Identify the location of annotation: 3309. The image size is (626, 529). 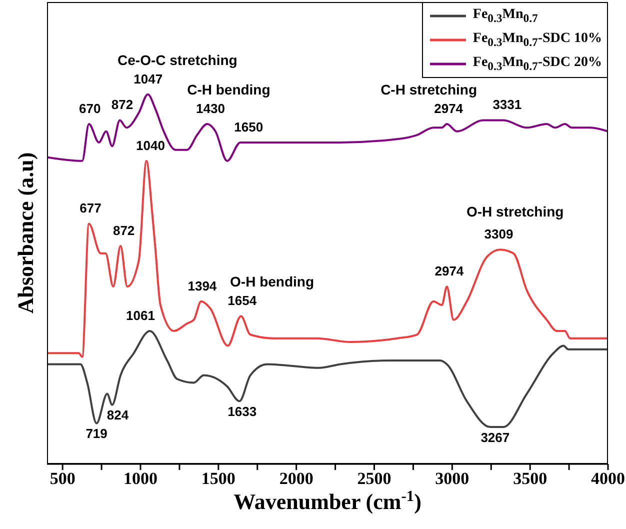
(499, 234).